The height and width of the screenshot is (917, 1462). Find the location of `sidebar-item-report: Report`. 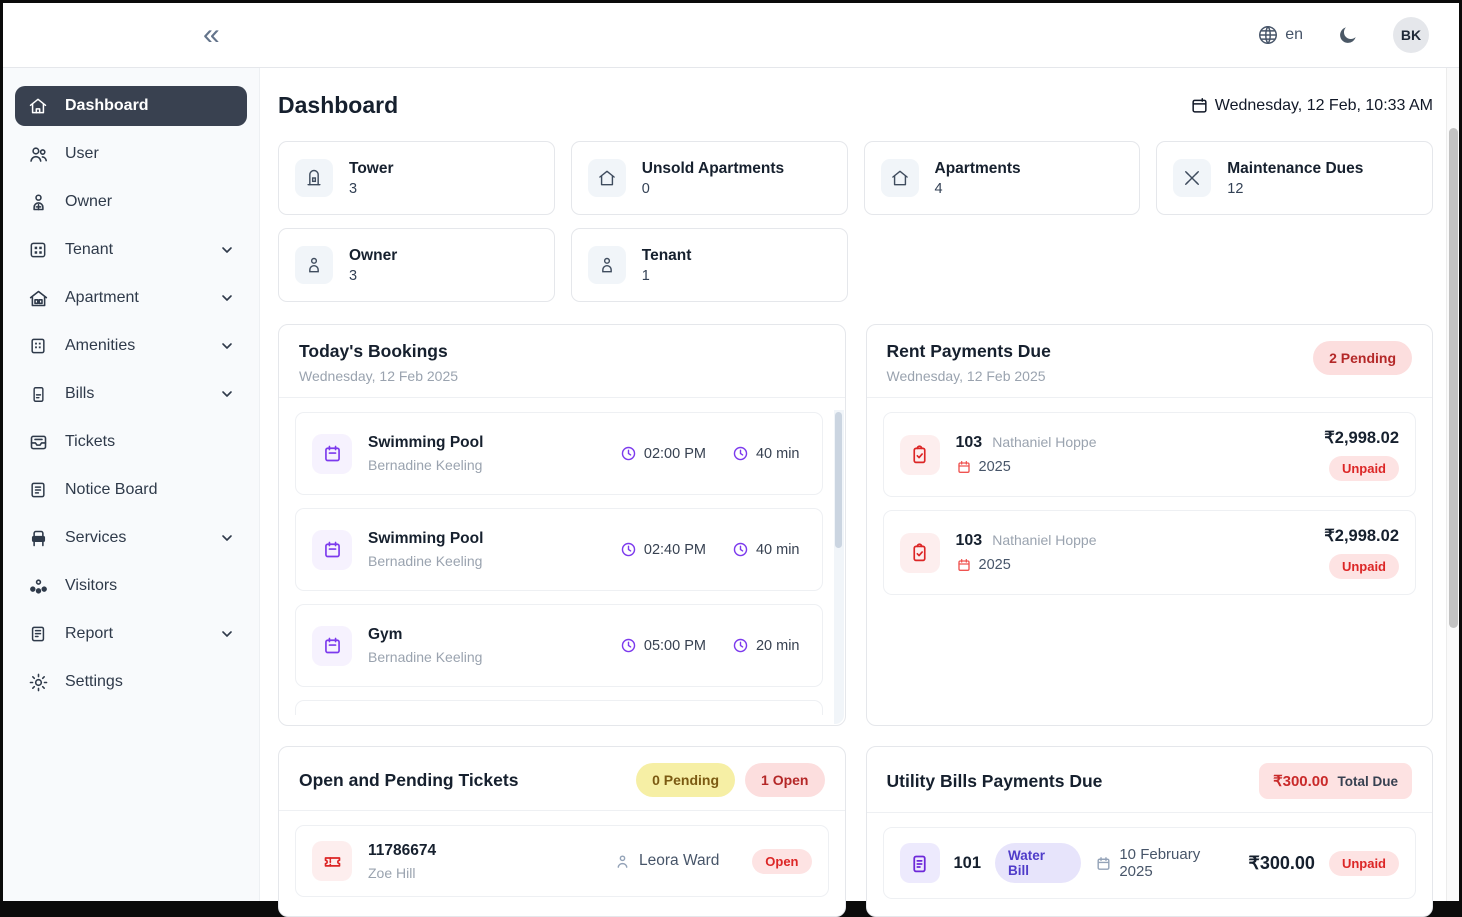

sidebar-item-report: Report is located at coordinates (131, 634).